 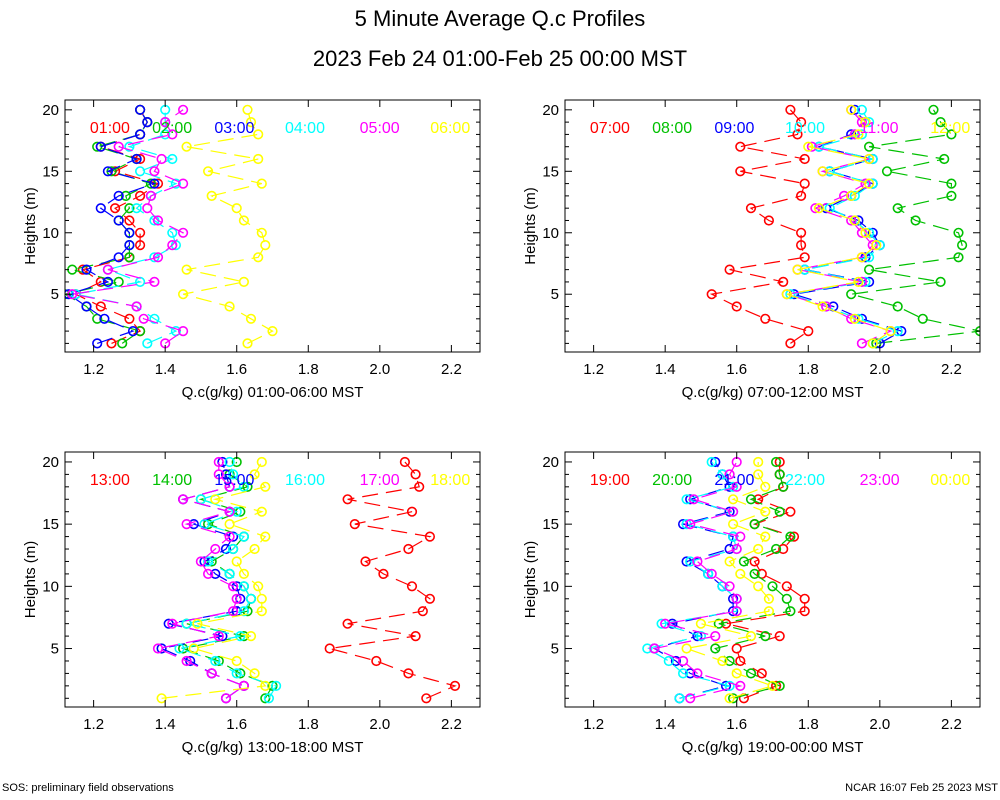 What do you see at coordinates (950, 128) in the screenshot?
I see `legend-label-12:00: 12:00` at bounding box center [950, 128].